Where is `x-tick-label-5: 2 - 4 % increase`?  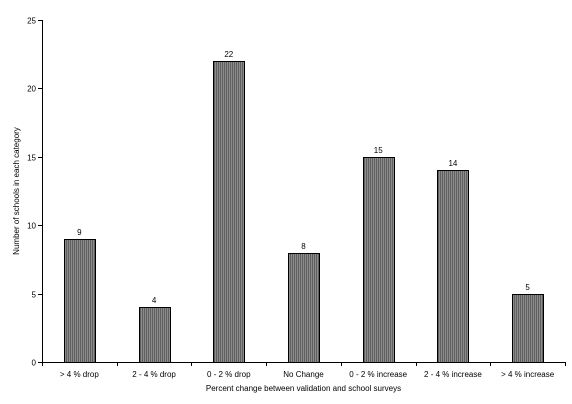 x-tick-label-5: 2 - 4 % increase is located at coordinates (453, 374).